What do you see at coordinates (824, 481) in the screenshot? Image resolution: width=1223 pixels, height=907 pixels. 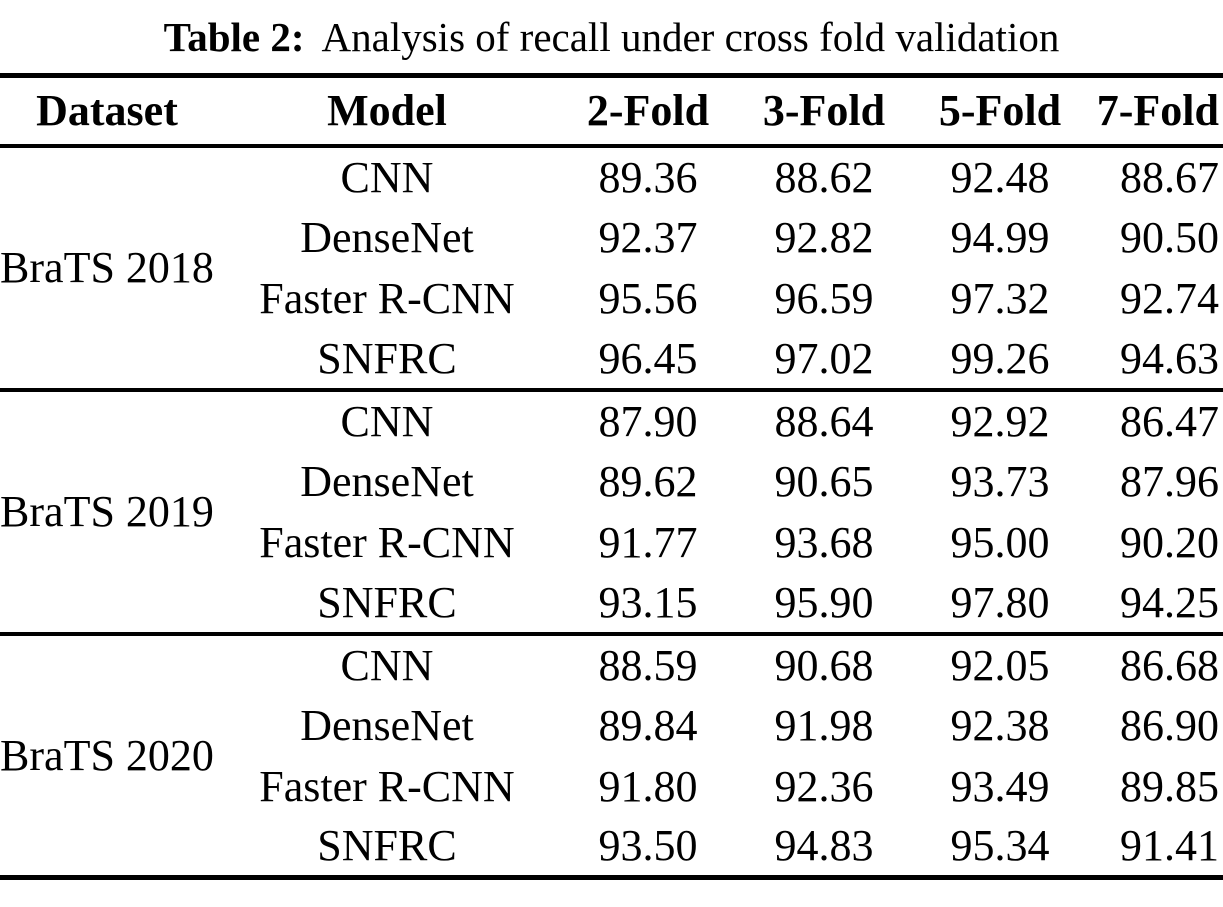 I see `value-cell: 90.65` at bounding box center [824, 481].